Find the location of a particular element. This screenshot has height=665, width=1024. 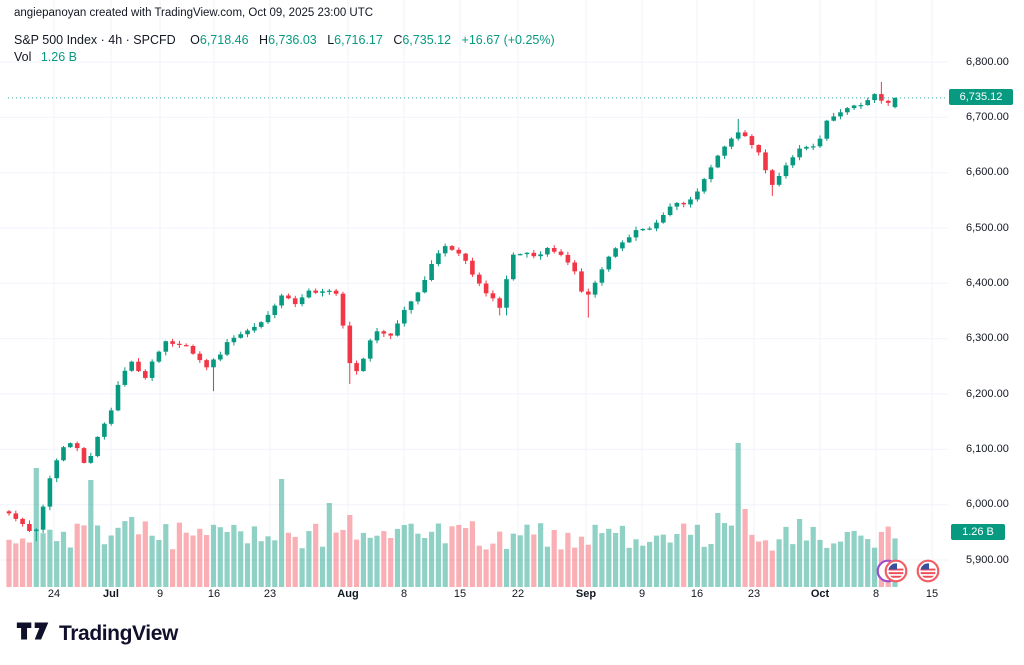

open-label: O is located at coordinates (195, 40).